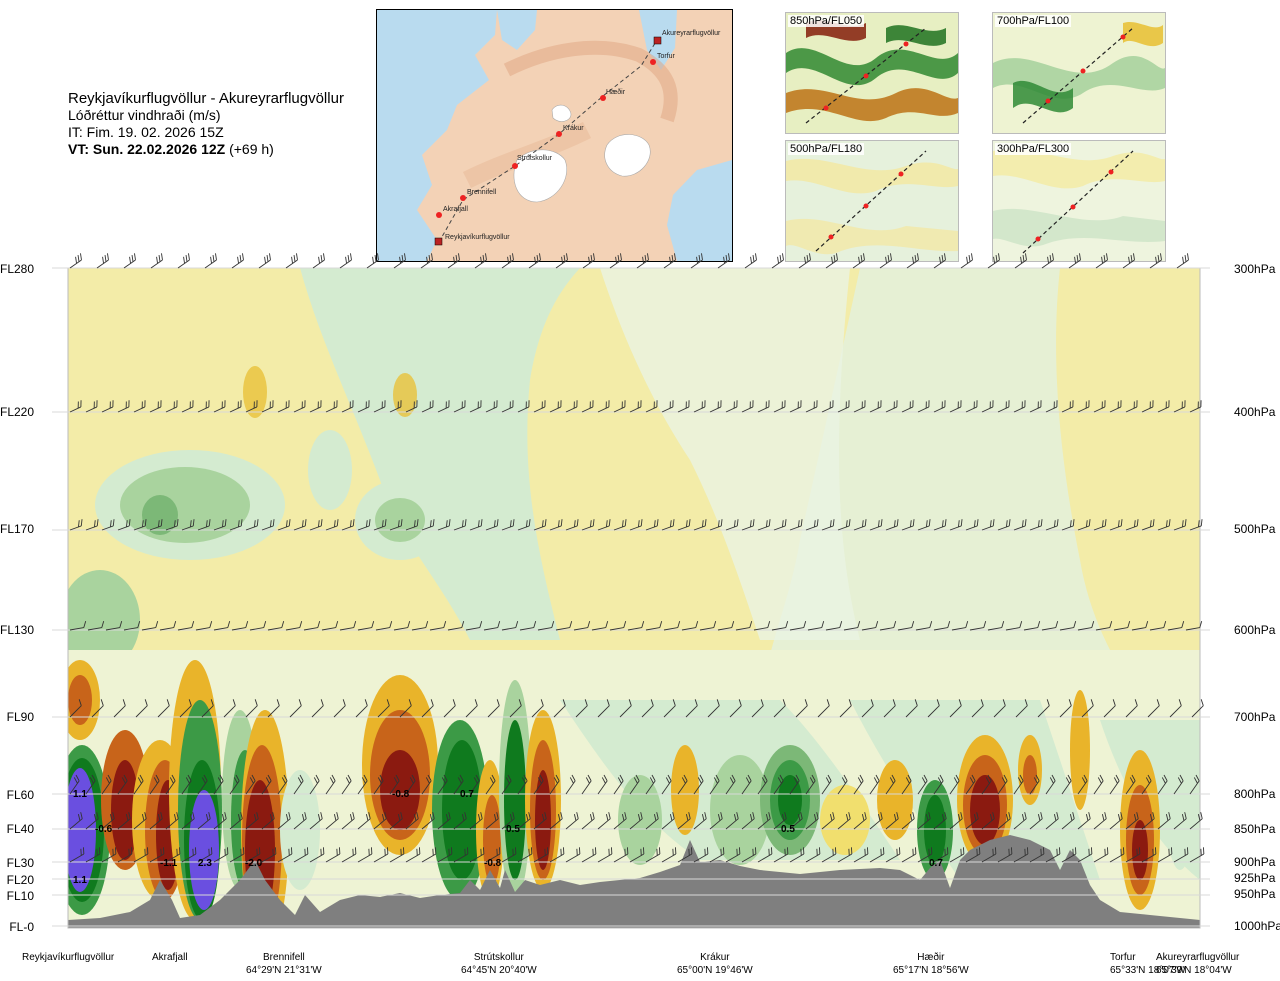 Image resolution: width=1280 pixels, height=981 pixels. Describe the element at coordinates (17, 630) in the screenshot. I see `fl-label-130: FL130` at that location.